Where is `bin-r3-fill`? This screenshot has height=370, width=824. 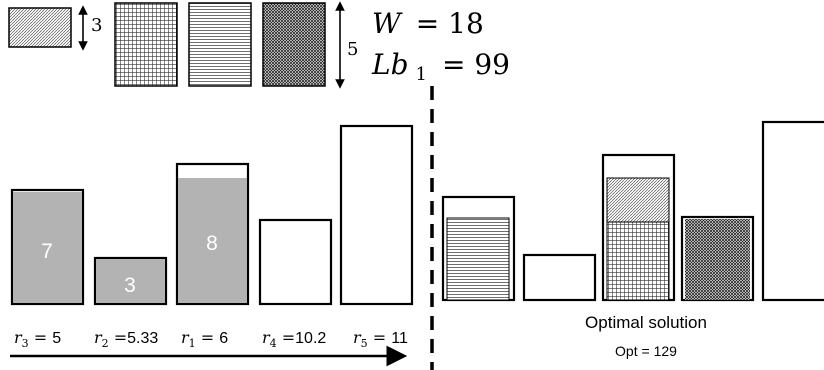
bin-r3-fill is located at coordinates (47, 247).